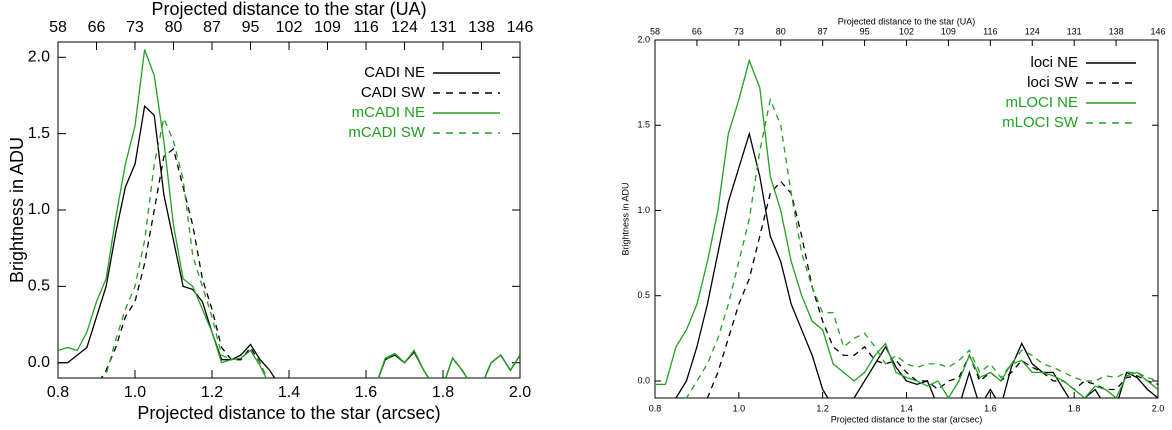  I want to click on legend-label: mLOCI SW, so click(1040, 122).